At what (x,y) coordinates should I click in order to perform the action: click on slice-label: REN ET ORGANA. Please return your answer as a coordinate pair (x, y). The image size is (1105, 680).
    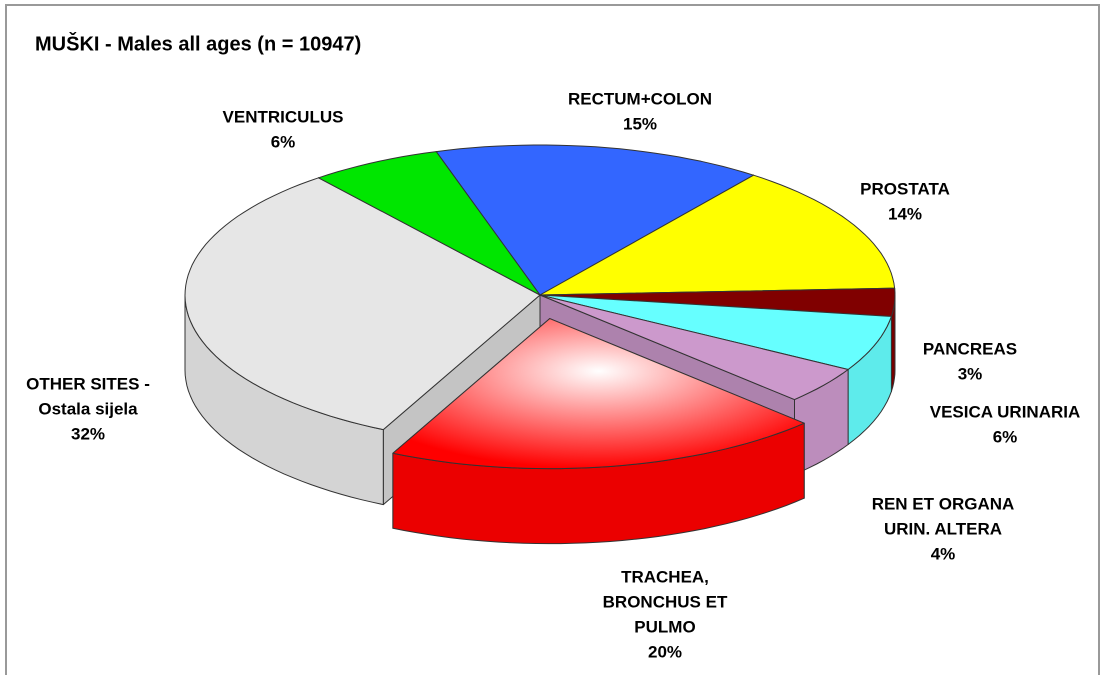
    Looking at the image, I should click on (943, 503).